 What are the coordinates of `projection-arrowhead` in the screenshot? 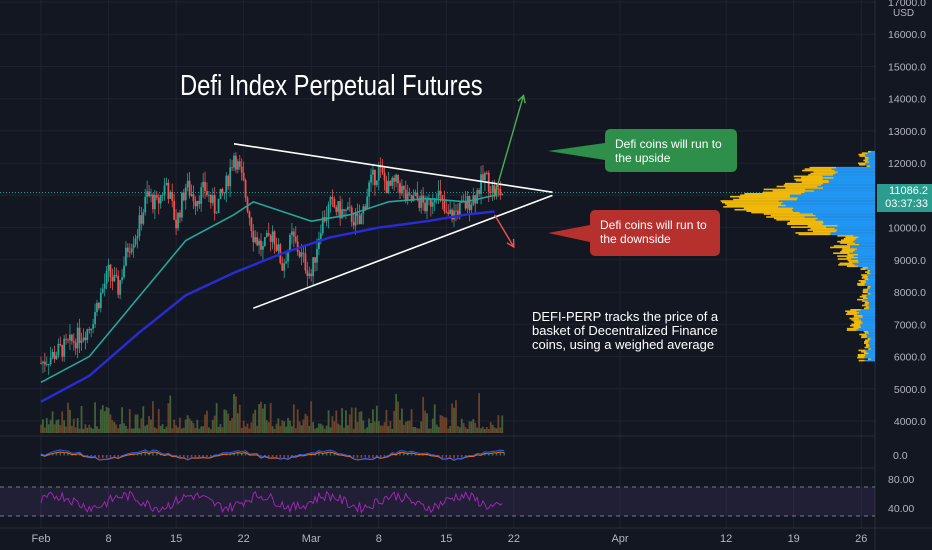 It's located at (510, 243).